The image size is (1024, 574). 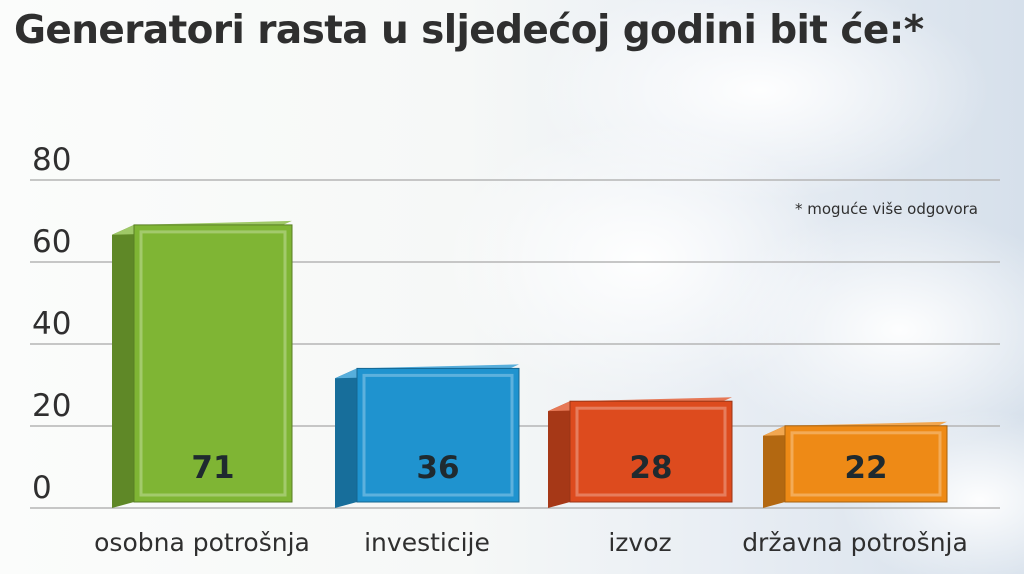 What do you see at coordinates (42, 488) in the screenshot?
I see `y-tick-label: 0` at bounding box center [42, 488].